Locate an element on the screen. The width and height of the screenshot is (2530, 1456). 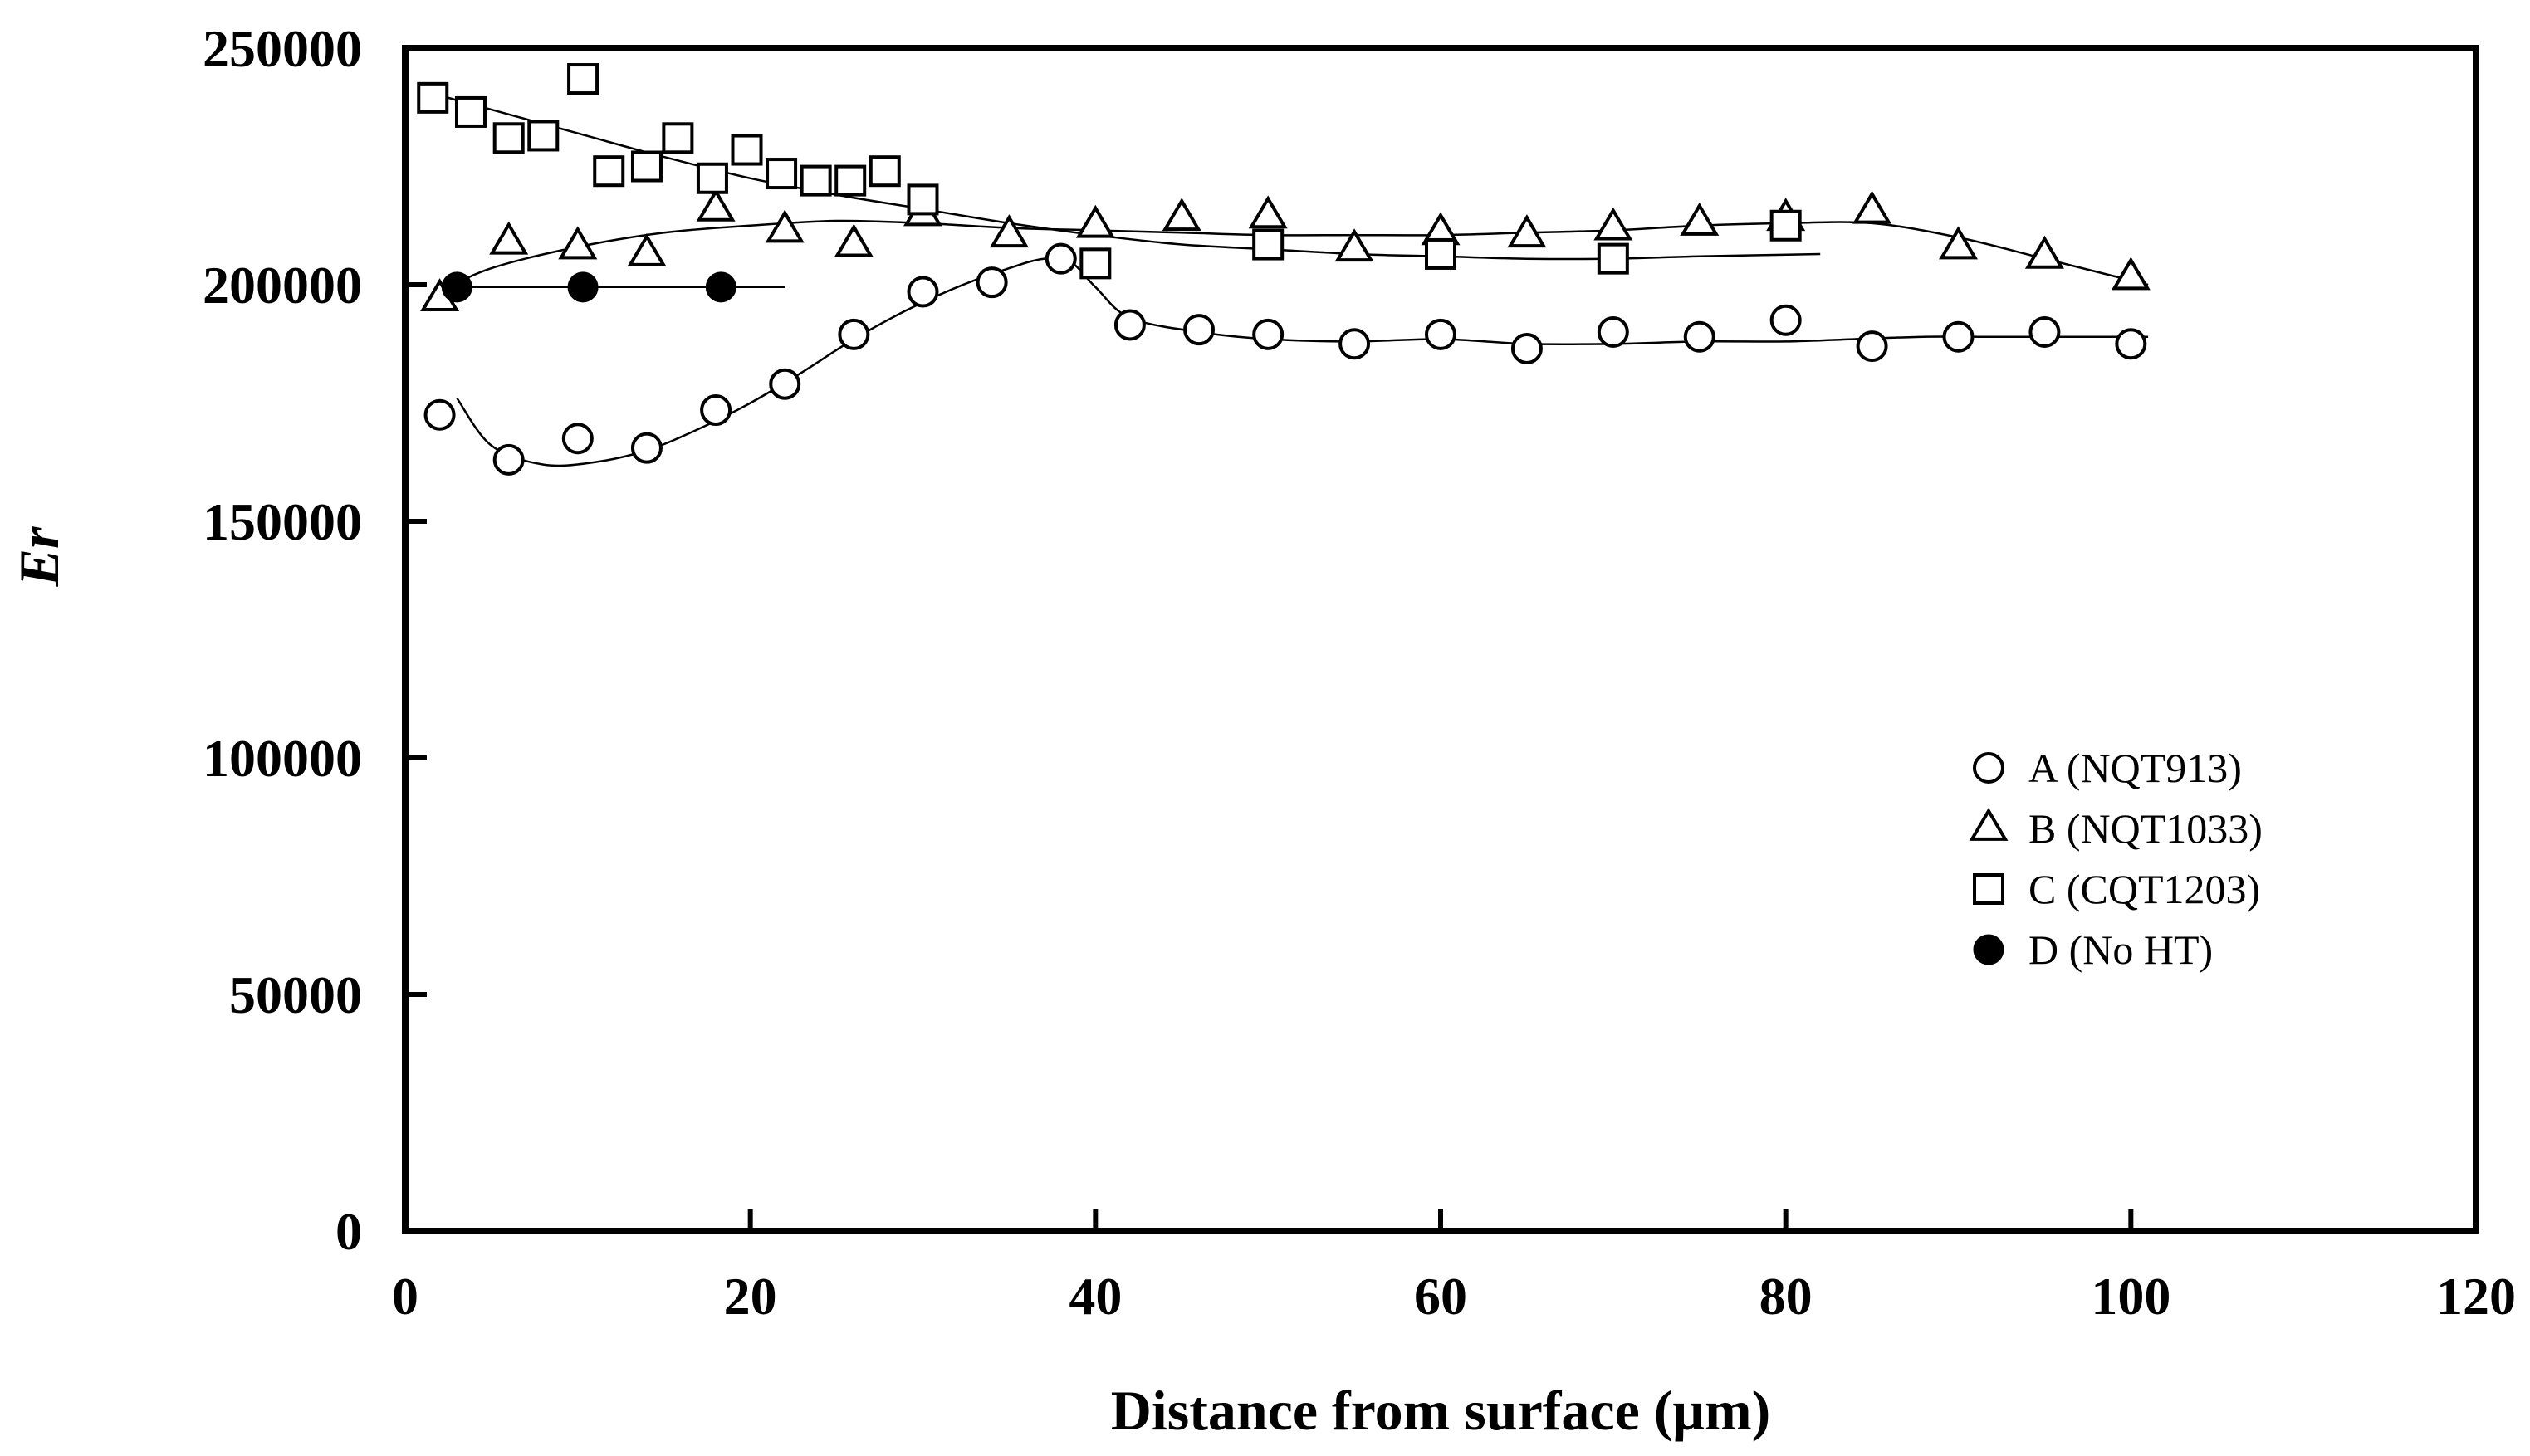
y-tick-label: 200000 is located at coordinates (282, 285).